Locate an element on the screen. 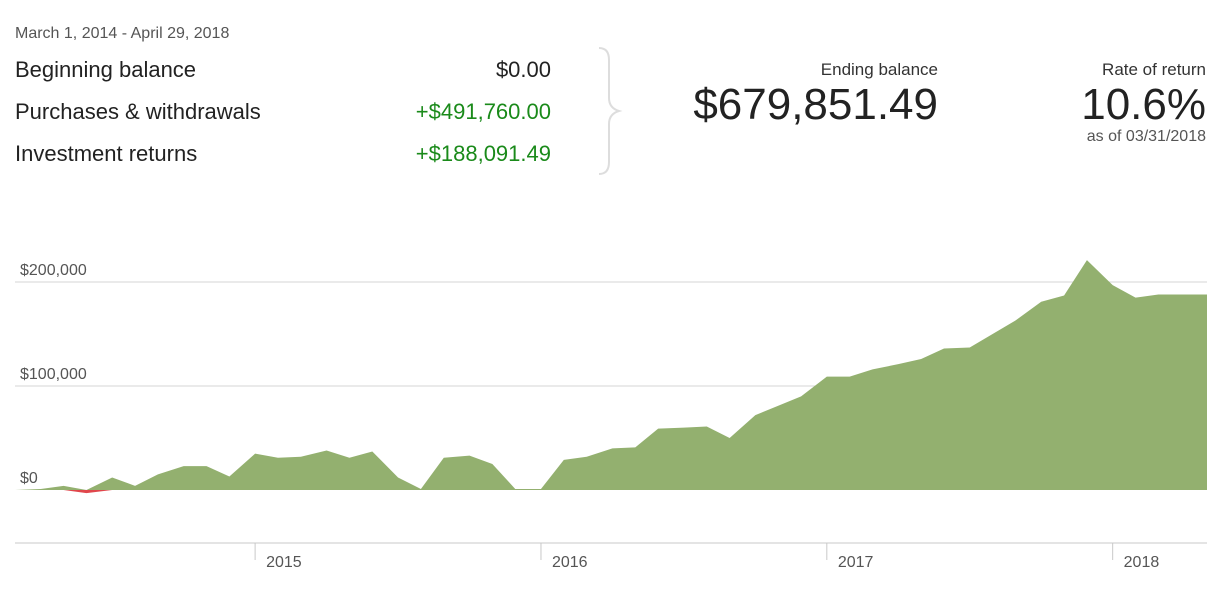 This screenshot has height=601, width=1225. investment-returns-row: Investment returns +$188,091.49 is located at coordinates (283, 156).